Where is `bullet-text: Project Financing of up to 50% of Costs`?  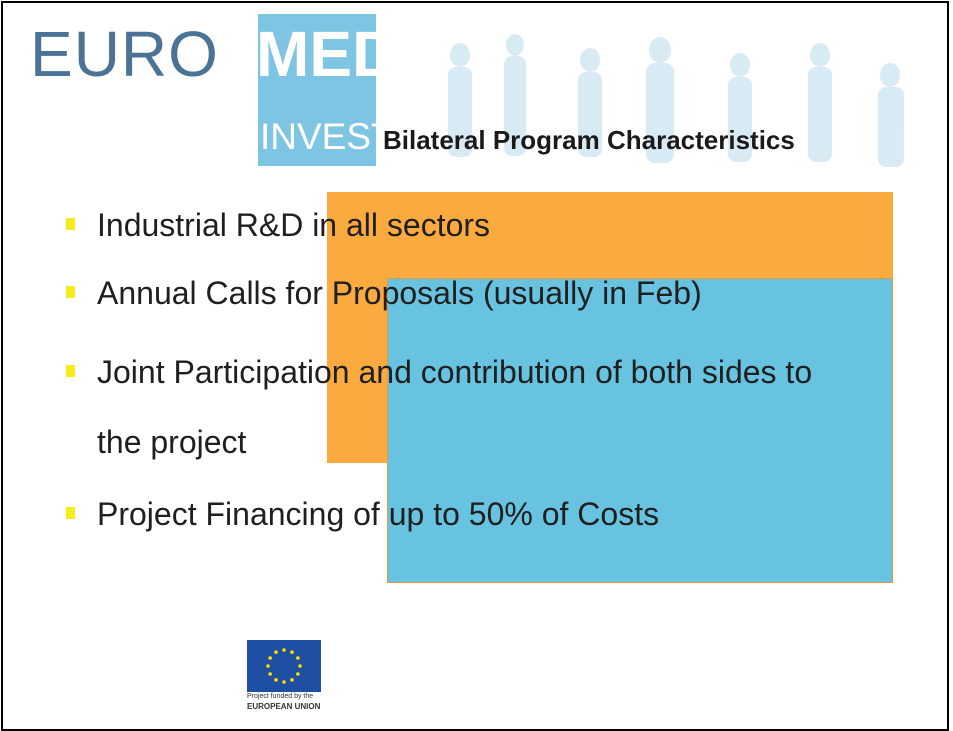
bullet-text: Project Financing of up to 50% of Costs is located at coordinates (378, 514).